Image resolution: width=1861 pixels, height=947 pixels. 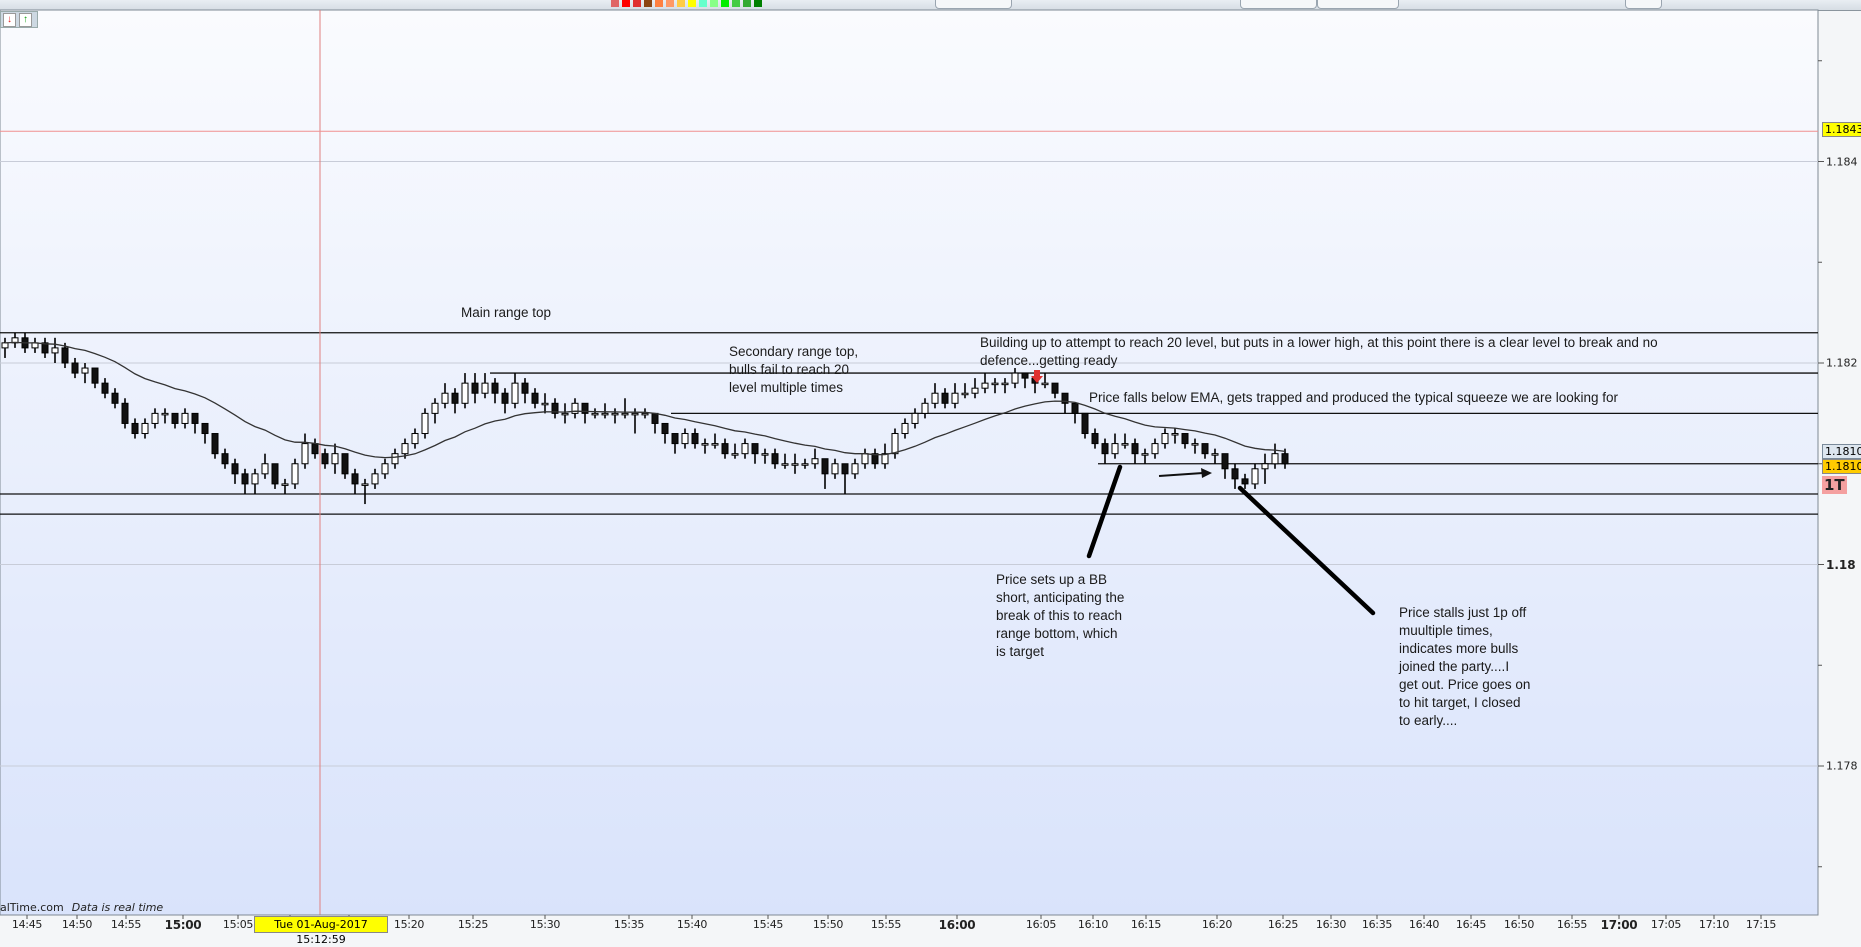 What do you see at coordinates (1217, 924) in the screenshot?
I see `x-tick-label: 16:20` at bounding box center [1217, 924].